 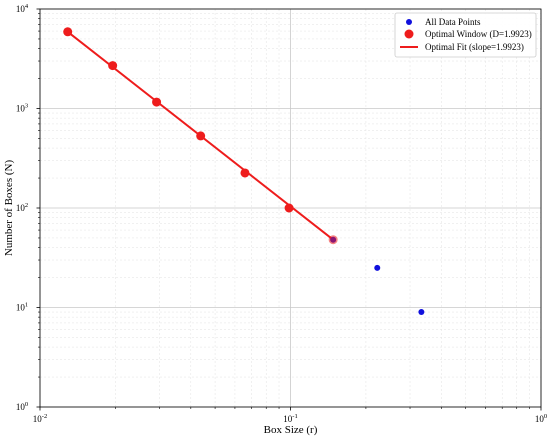 I want to click on y-tick-label: 10², so click(x=22, y=207).